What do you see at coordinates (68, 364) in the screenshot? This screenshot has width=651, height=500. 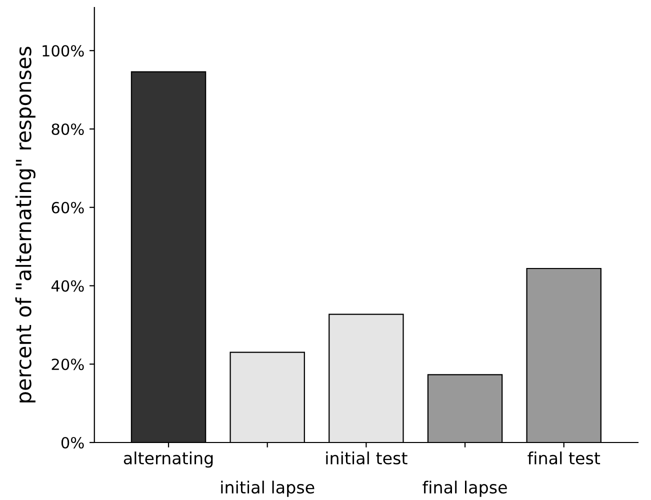 I see `y-tick-label: 20%` at bounding box center [68, 364].